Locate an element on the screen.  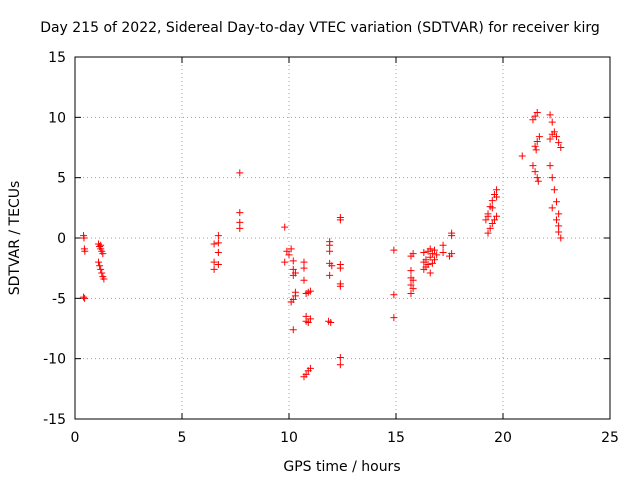
x-tick-label: 20 is located at coordinates (503, 438).